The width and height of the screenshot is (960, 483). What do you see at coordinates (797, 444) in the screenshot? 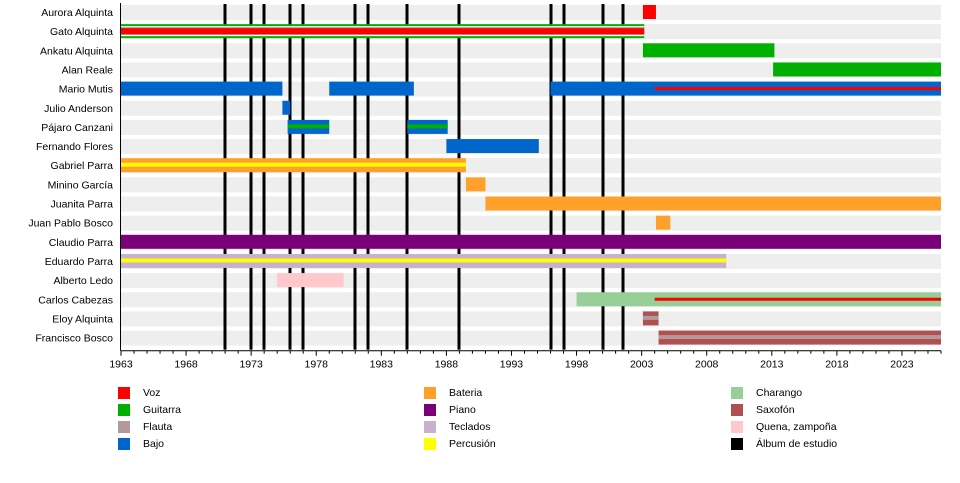
I see `legend-label: Álbum de estudio` at bounding box center [797, 444].